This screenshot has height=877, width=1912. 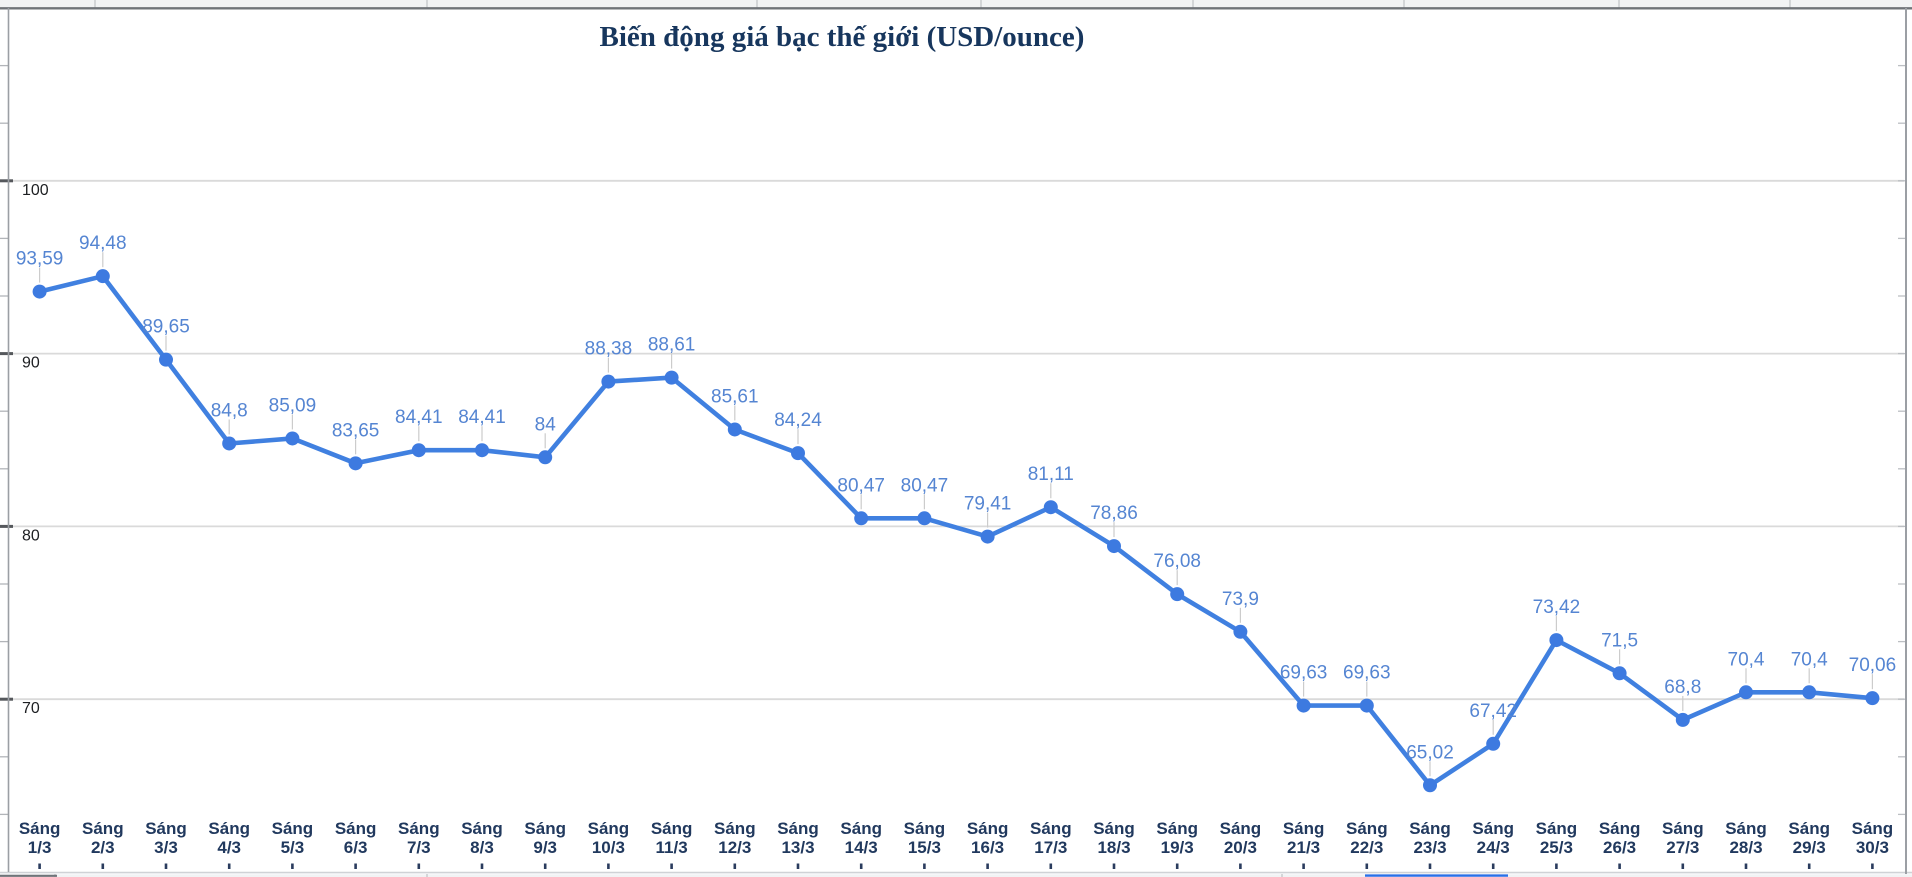 I want to click on y-axis-label: 80, so click(x=31, y=535).